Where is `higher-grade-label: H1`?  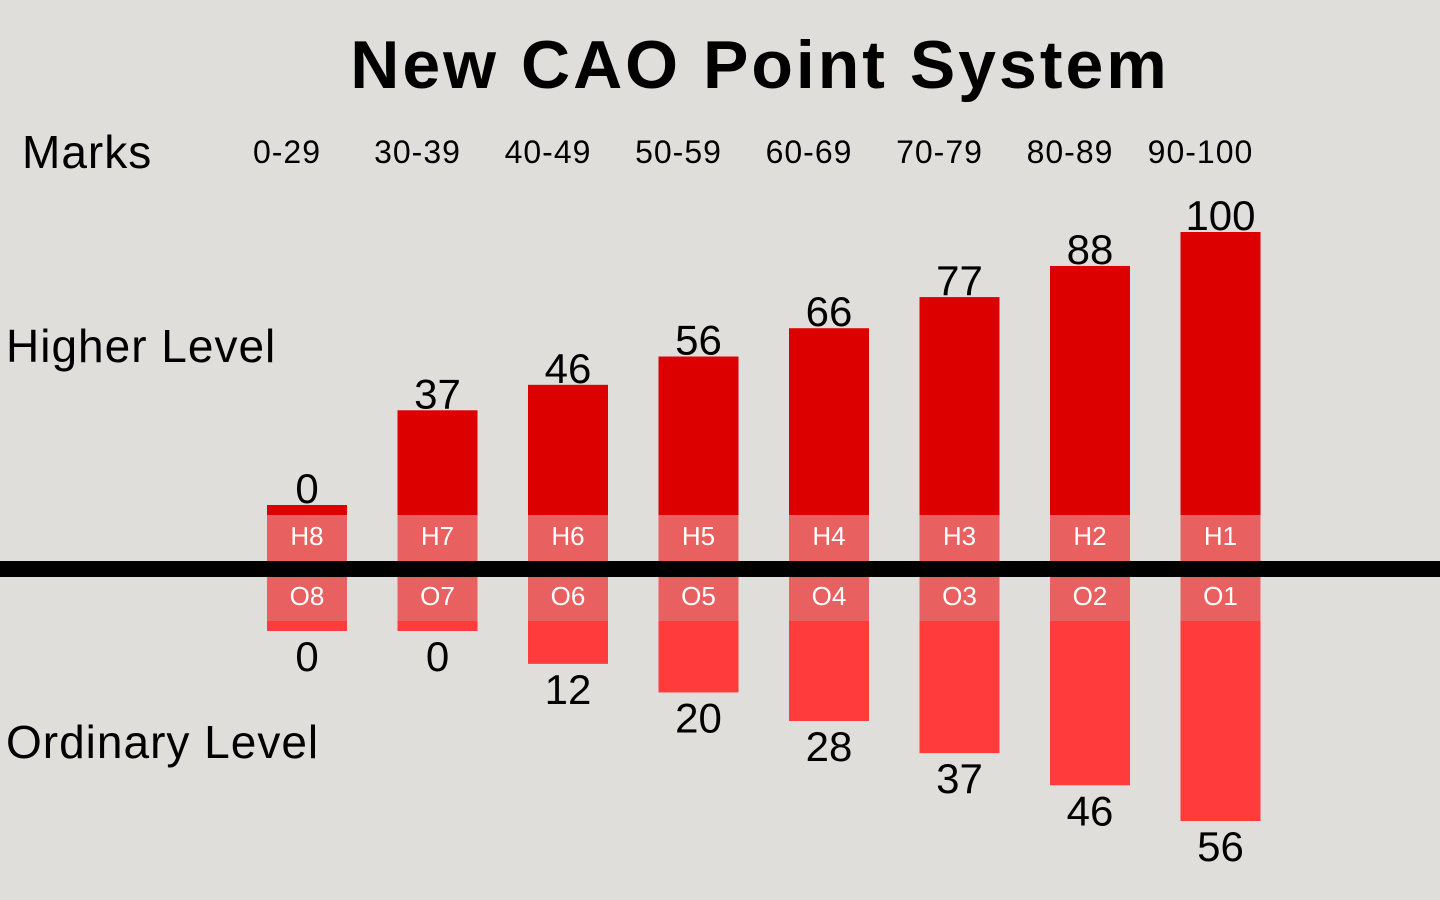
higher-grade-label: H1 is located at coordinates (1220, 536).